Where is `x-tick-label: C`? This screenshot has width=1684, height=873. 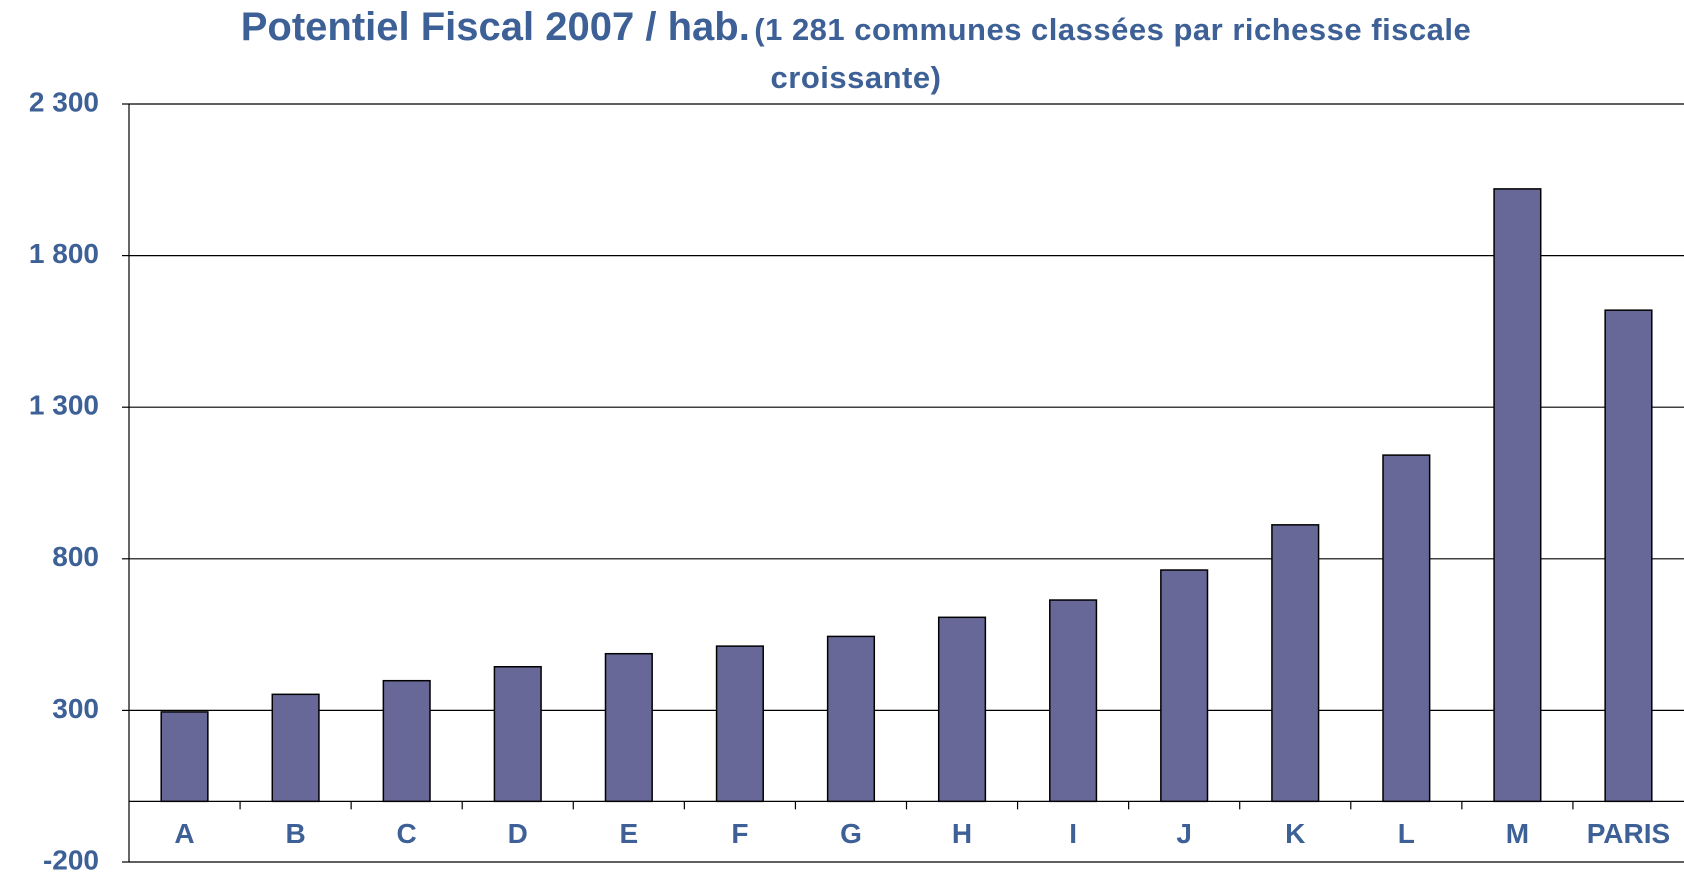 x-tick-label: C is located at coordinates (407, 833).